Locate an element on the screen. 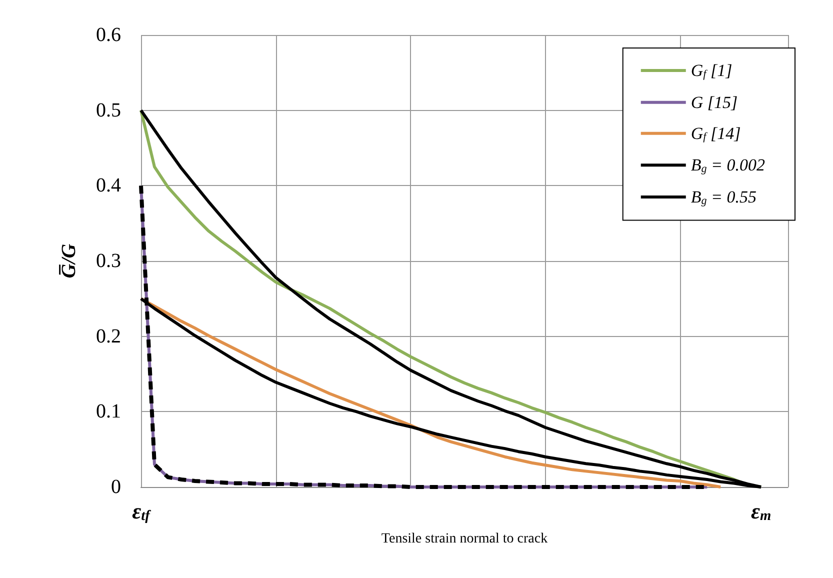 This screenshot has height=578, width=833. legend-label: G [15] is located at coordinates (714, 102).